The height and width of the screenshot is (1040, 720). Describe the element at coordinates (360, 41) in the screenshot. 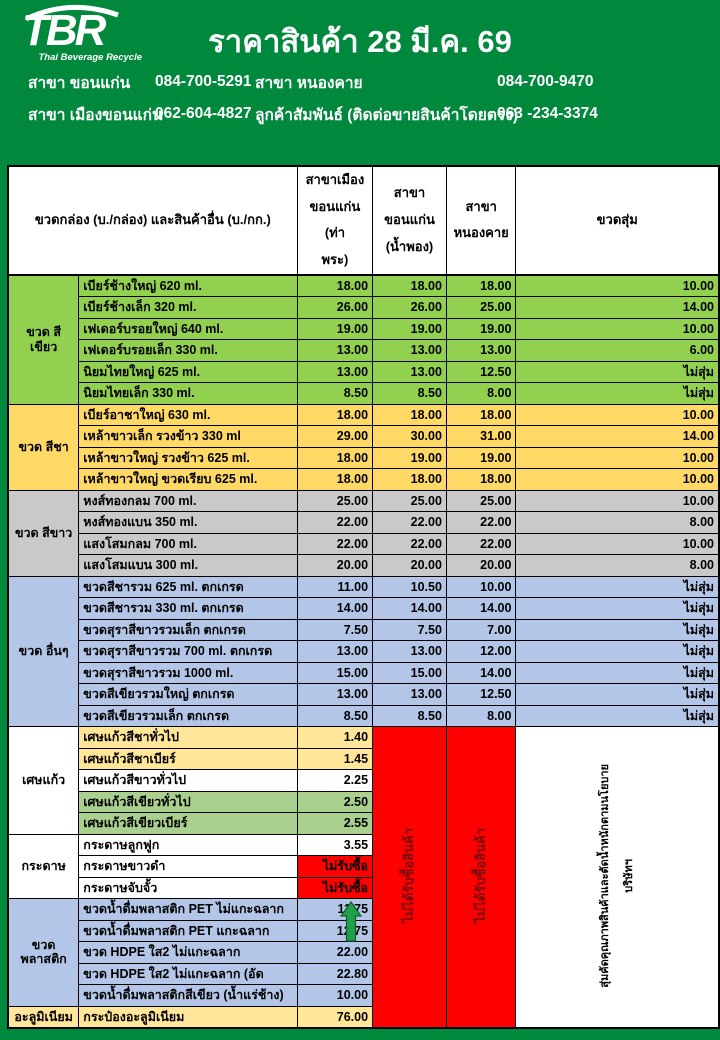

I see `page-title: ราคาสินค้า 28 มี.ค. 69` at that location.